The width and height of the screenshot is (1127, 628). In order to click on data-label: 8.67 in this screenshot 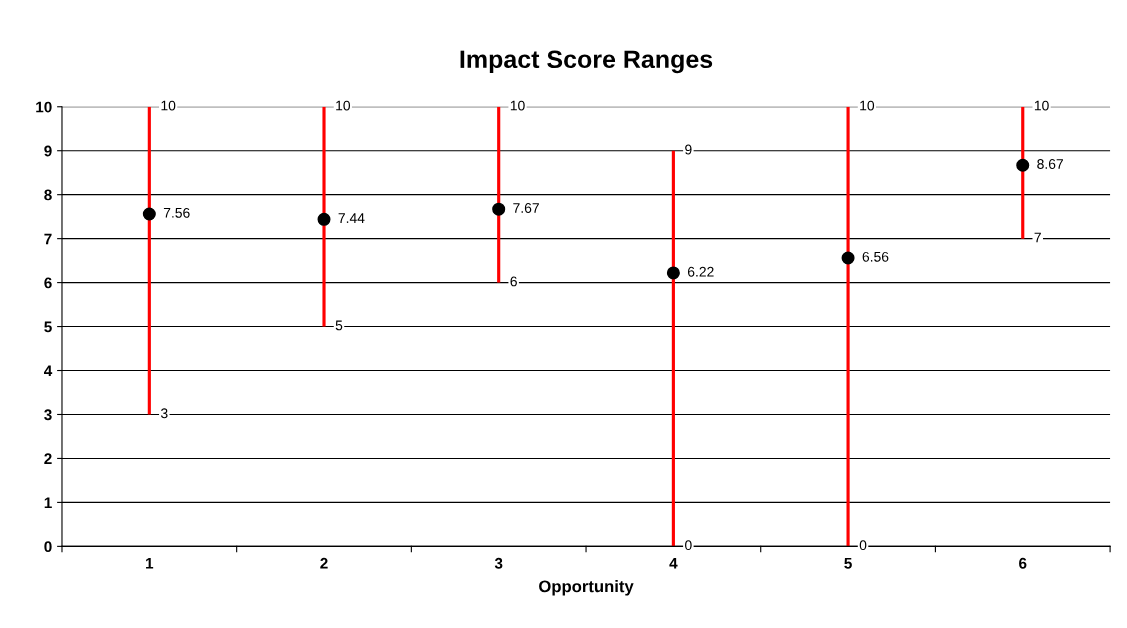, I will do `click(1050, 164)`.